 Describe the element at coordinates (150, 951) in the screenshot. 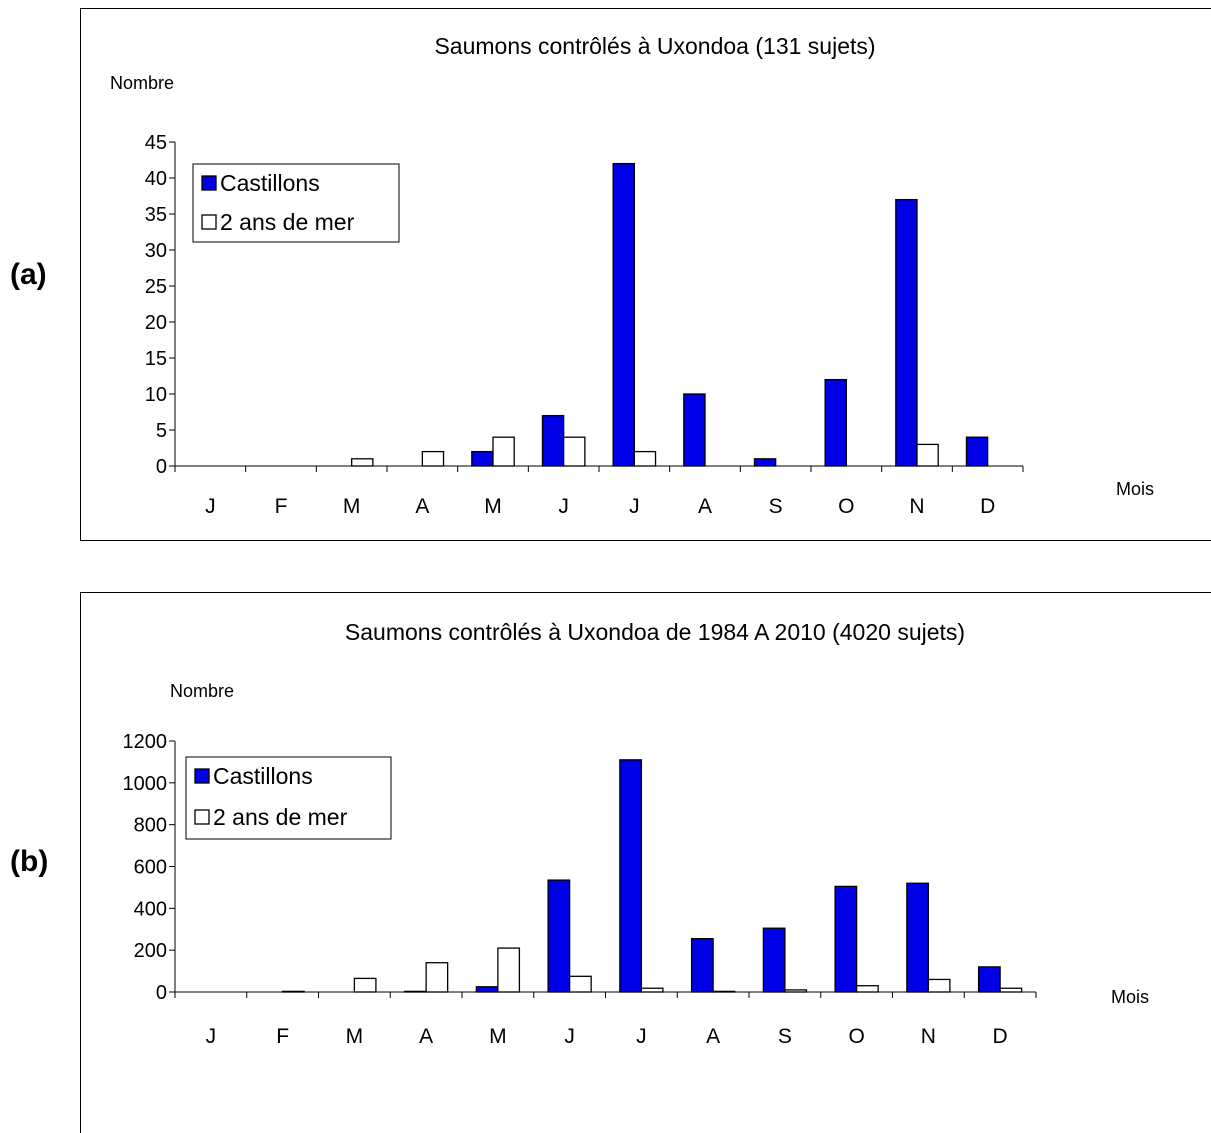

I see `y-tick-label: 200` at that location.